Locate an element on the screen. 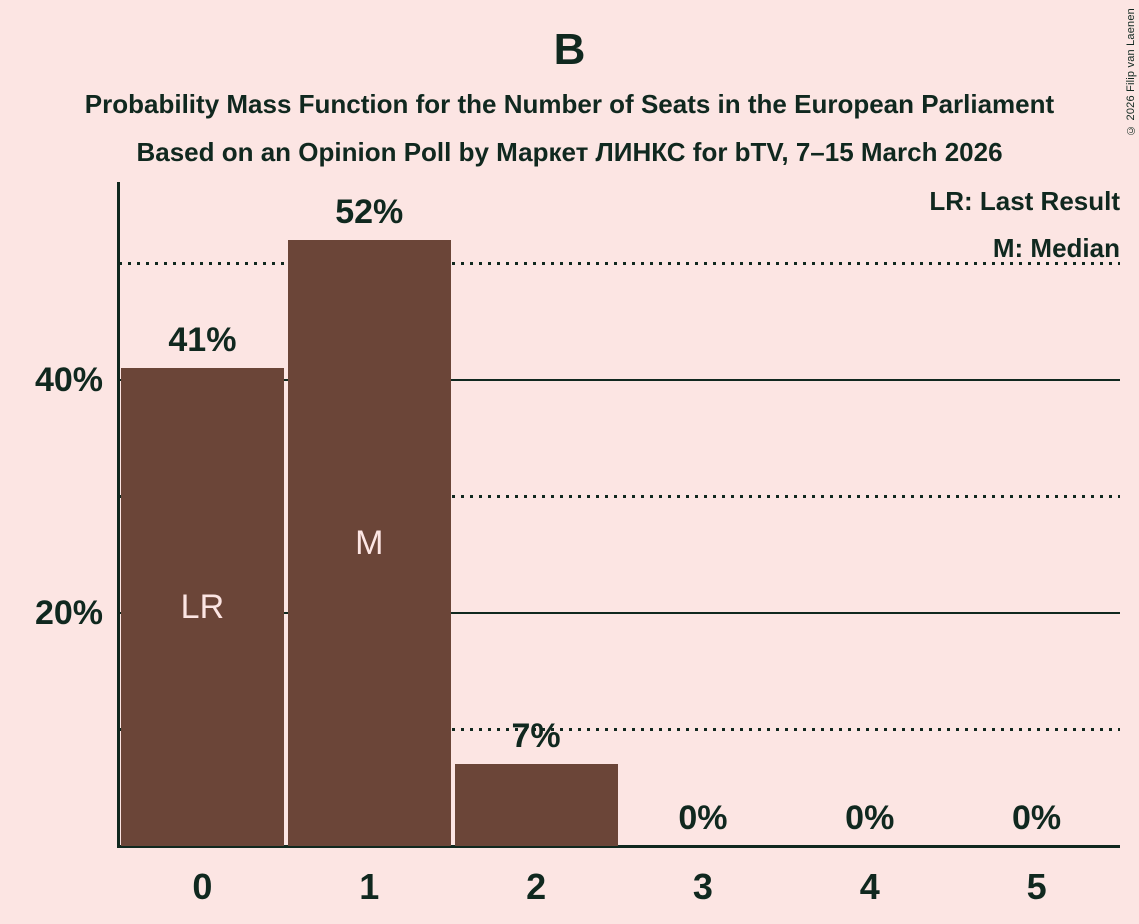 Image resolution: width=1139 pixels, height=924 pixels. bar-value-label-2: 7% is located at coordinates (536, 736).